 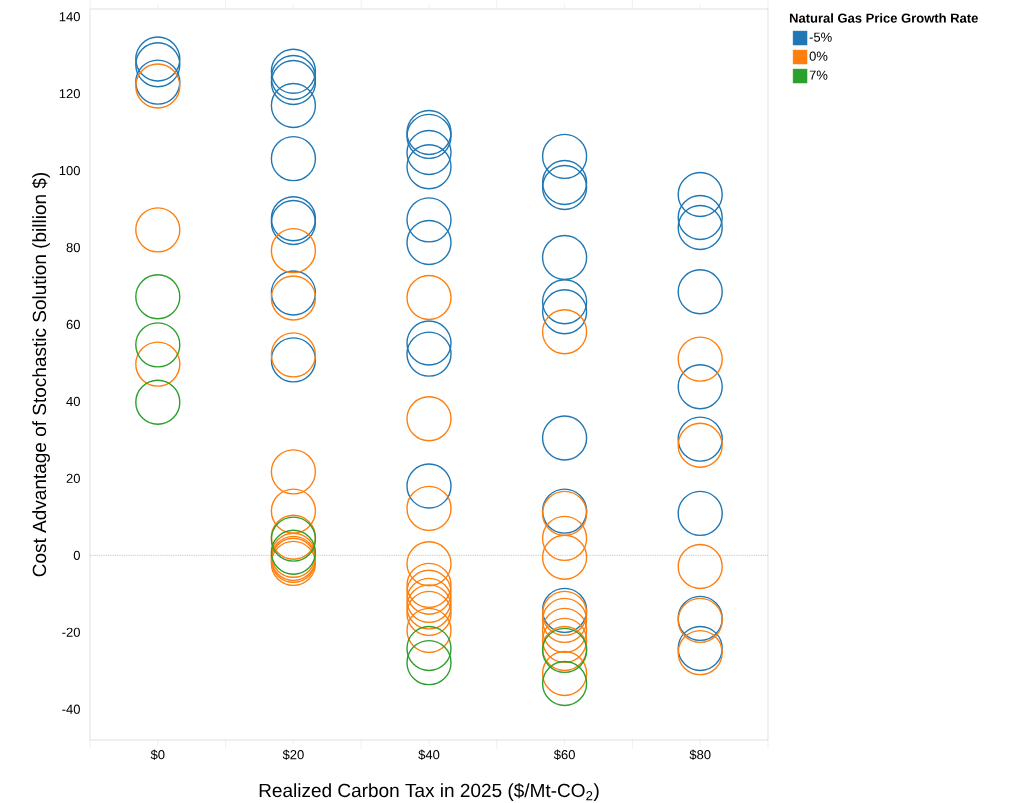 I want to click on y-tick-label: -40, so click(x=71, y=709).